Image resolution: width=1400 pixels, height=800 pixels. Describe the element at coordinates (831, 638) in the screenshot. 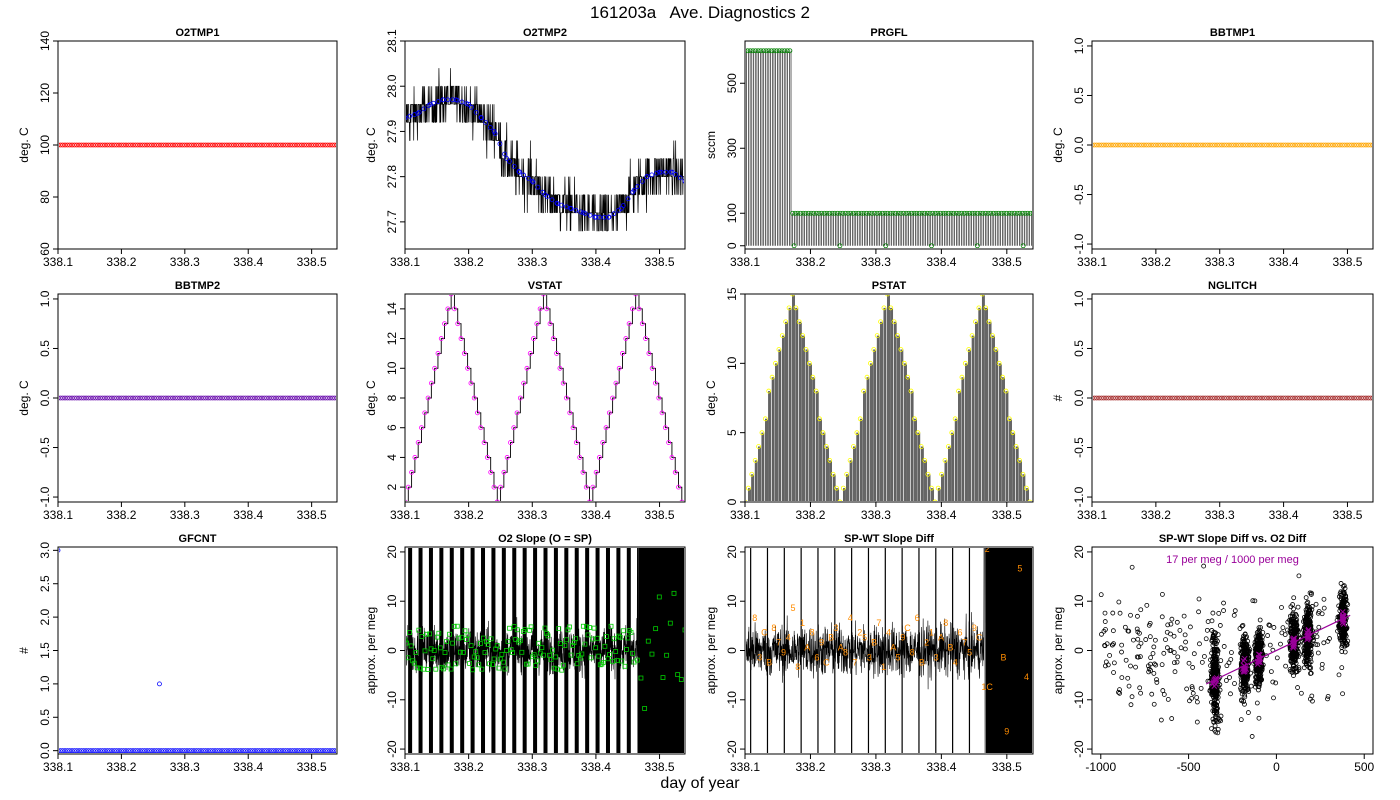

I see `cycle-label: B` at that location.